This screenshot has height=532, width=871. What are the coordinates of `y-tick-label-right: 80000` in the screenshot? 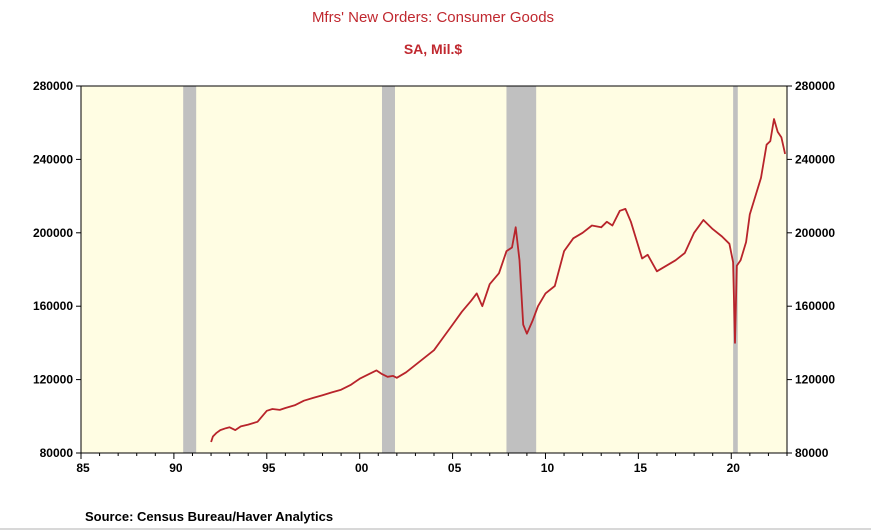 It's located at (812, 453).